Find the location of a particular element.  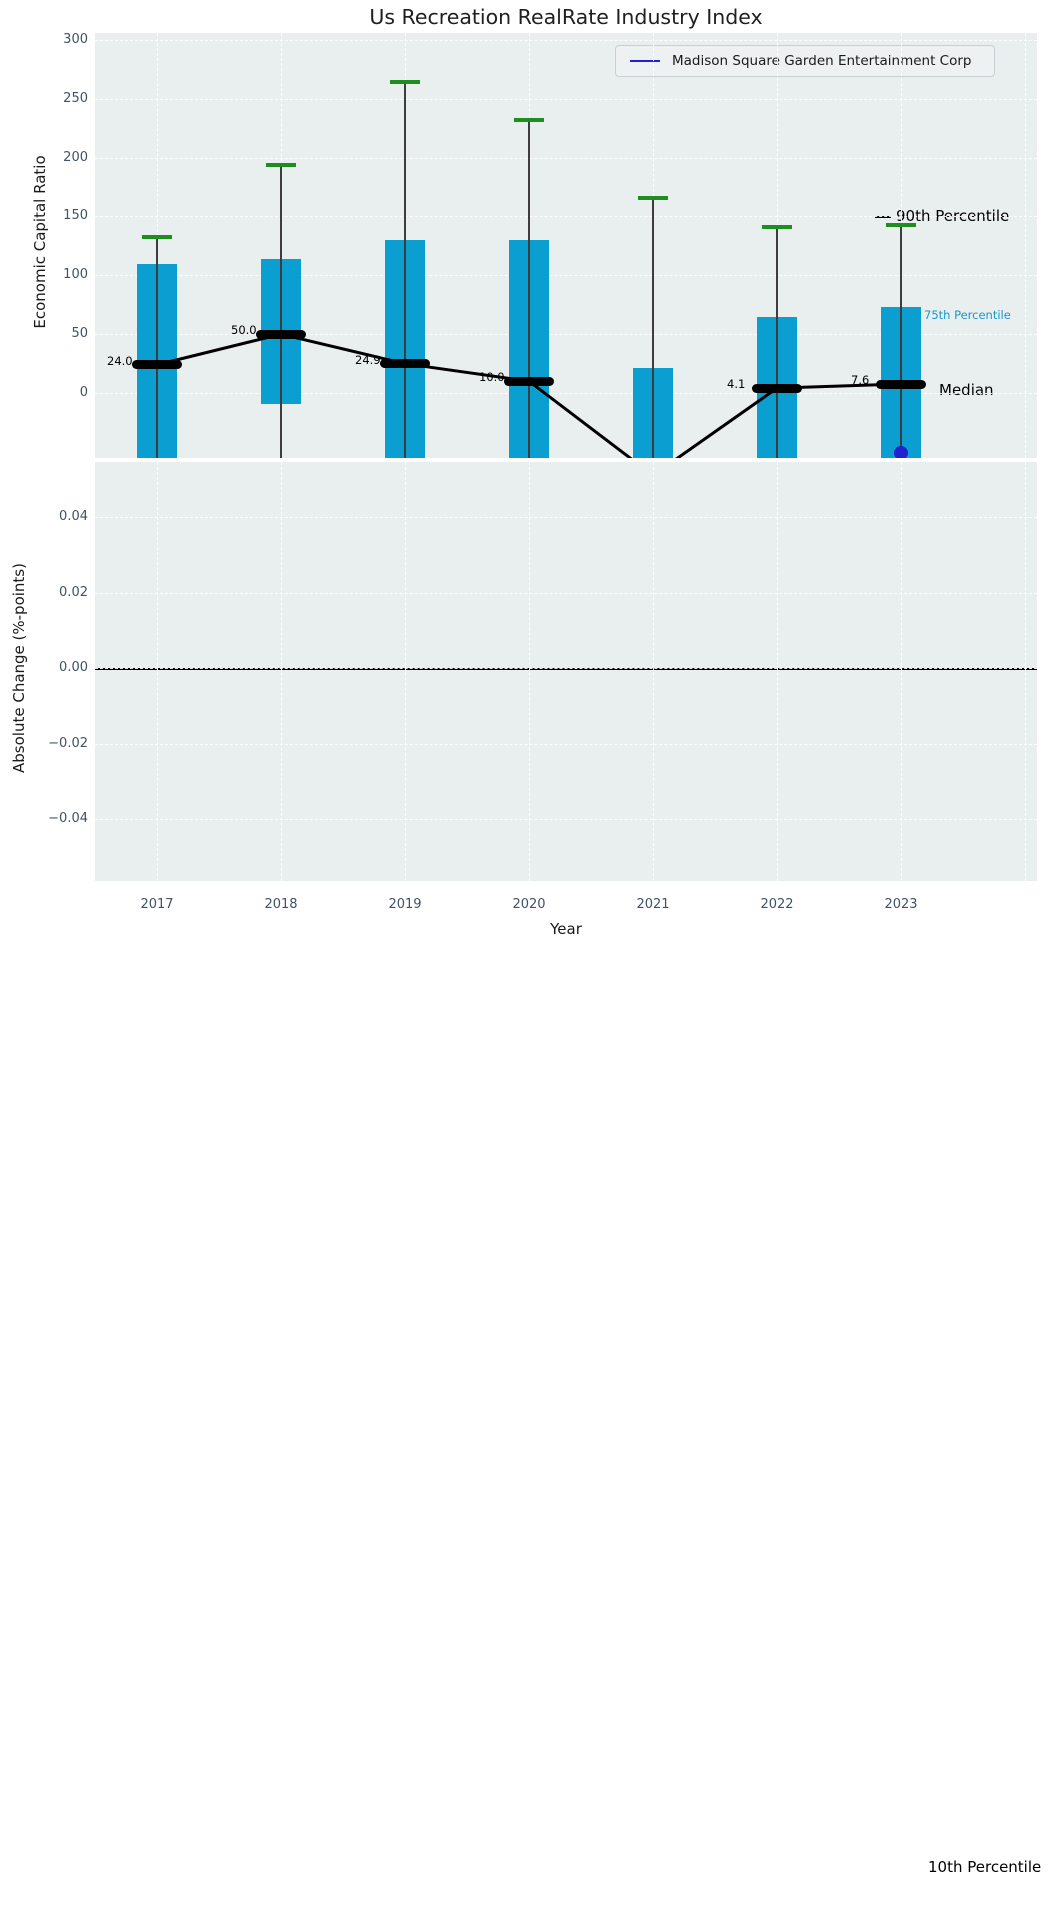

whisker-cap-2020 is located at coordinates (529, 120).